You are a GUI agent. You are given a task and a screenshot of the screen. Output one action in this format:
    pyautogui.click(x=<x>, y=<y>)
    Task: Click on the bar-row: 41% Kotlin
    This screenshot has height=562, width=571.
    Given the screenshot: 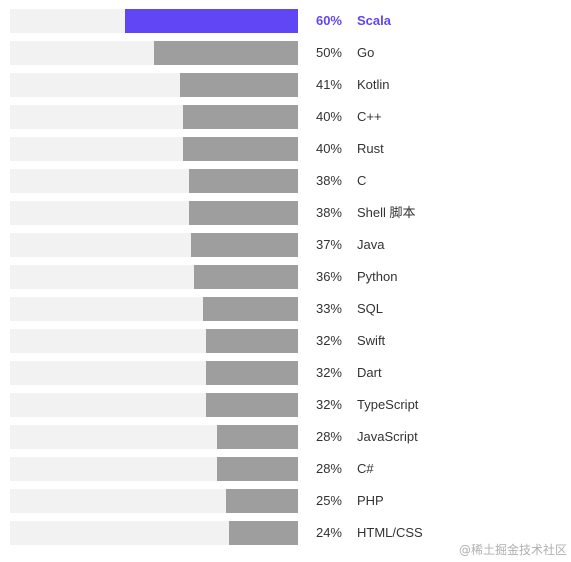 What is the action you would take?
    pyautogui.click(x=285, y=85)
    